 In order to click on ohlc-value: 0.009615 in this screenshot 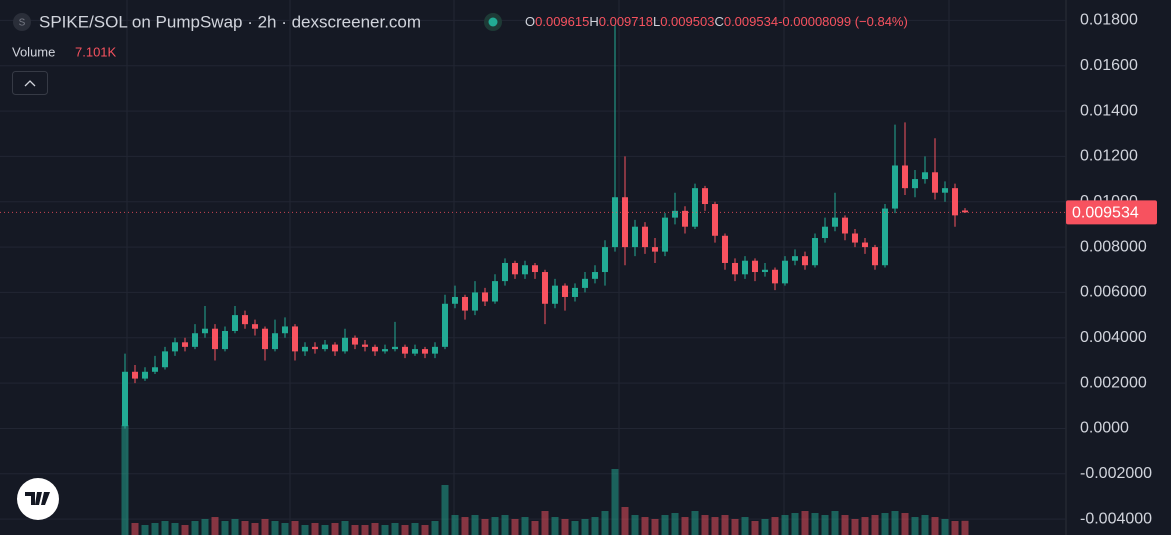, I will do `click(562, 21)`.